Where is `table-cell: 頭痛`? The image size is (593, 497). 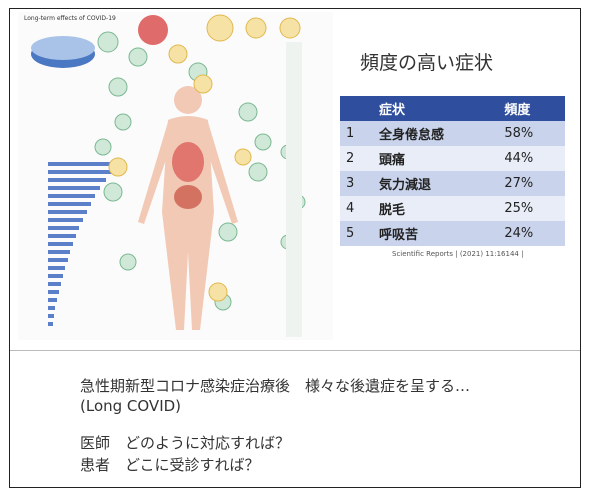 table-cell: 頭痛 is located at coordinates (436, 158).